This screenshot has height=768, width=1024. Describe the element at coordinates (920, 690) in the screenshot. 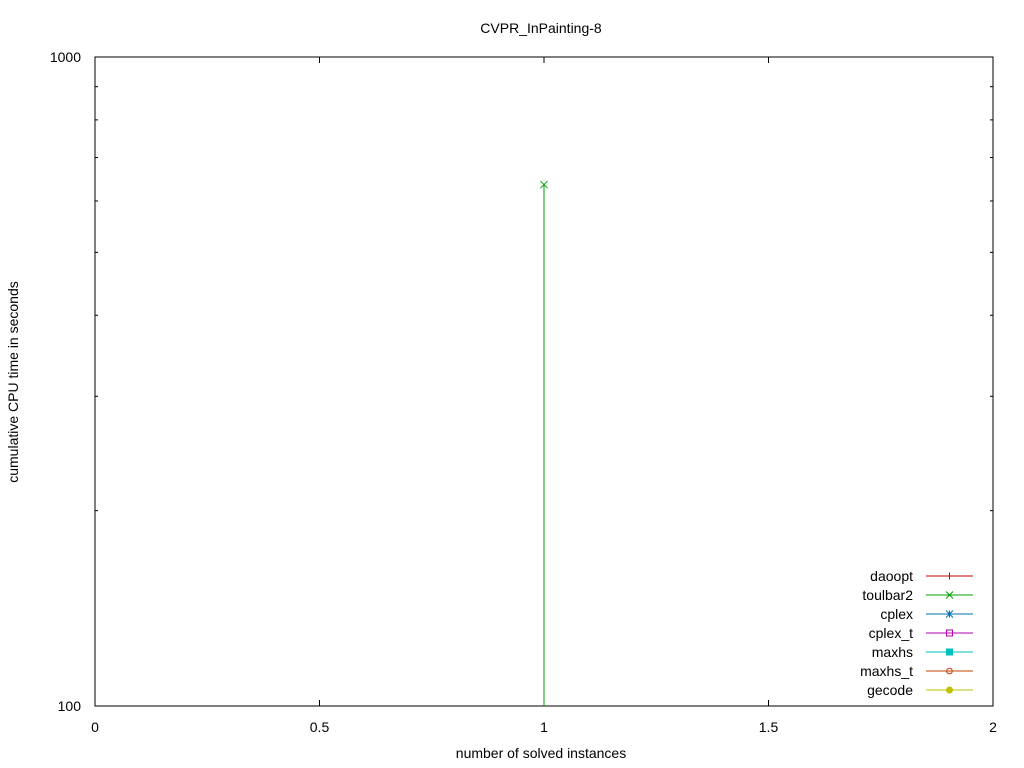

I see `legend-item-gecode: gecode` at that location.